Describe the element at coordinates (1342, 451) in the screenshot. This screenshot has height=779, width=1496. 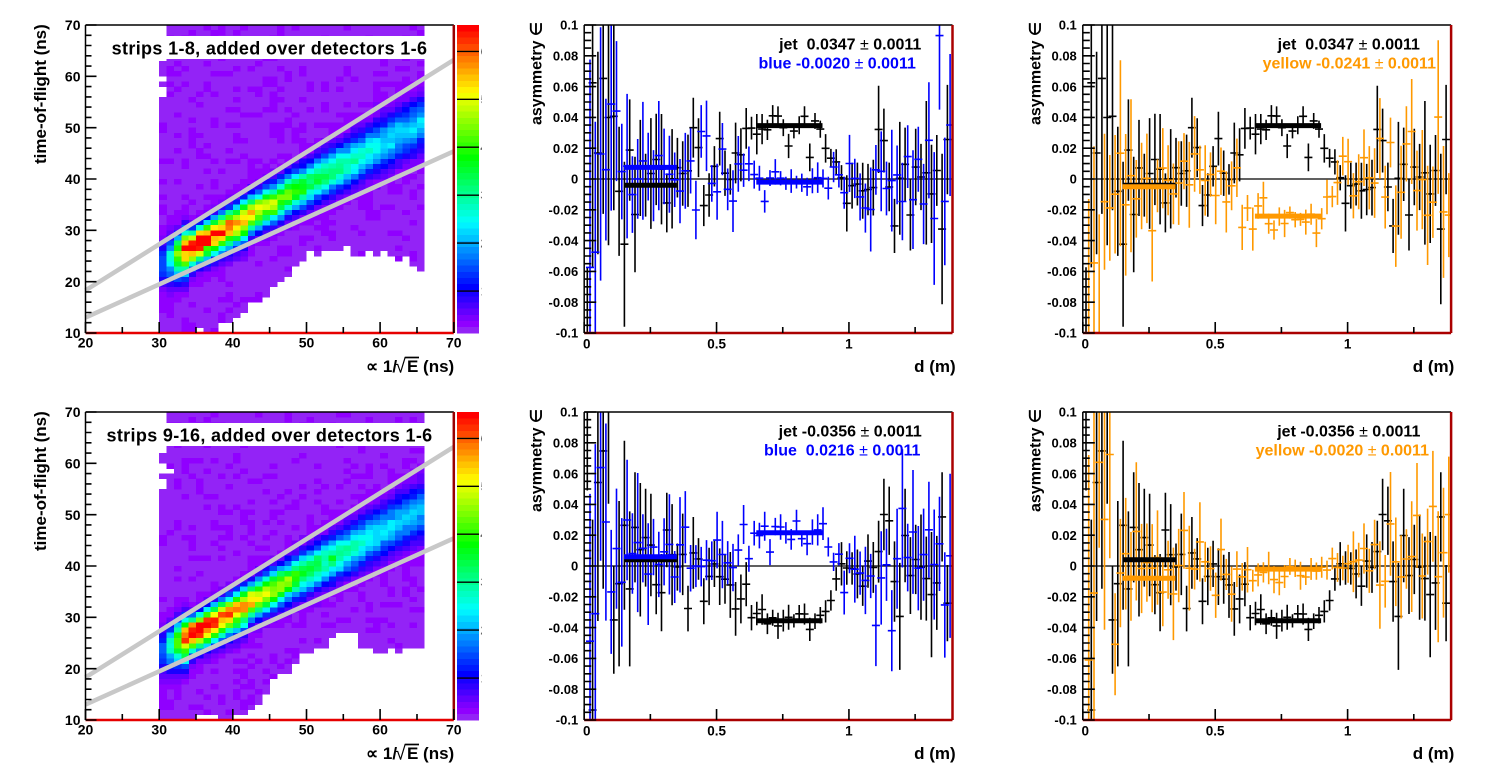
I see `svg-text: yellow -0.0020 ± 0.0011` at that location.